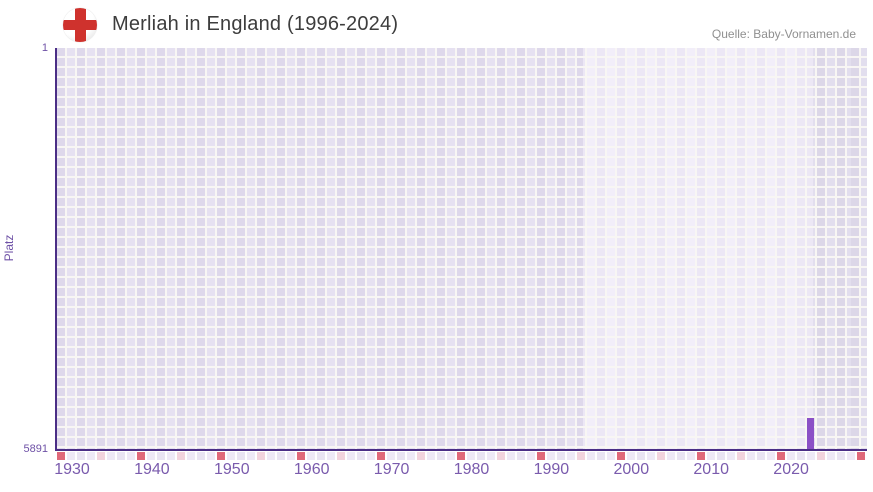  I want to click on x-axis-tick: 1960, so click(311, 469).